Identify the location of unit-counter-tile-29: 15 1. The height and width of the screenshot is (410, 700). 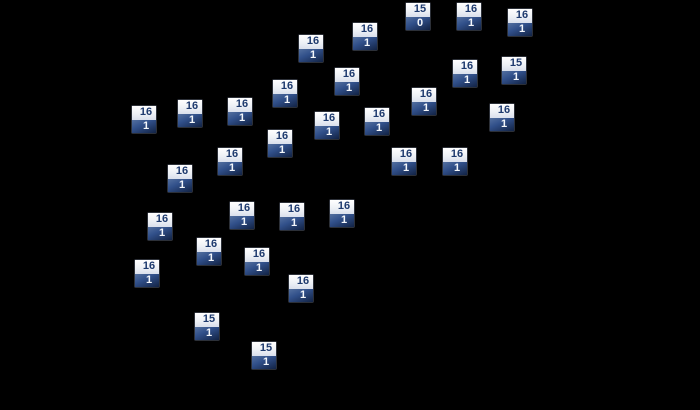
(207, 326).